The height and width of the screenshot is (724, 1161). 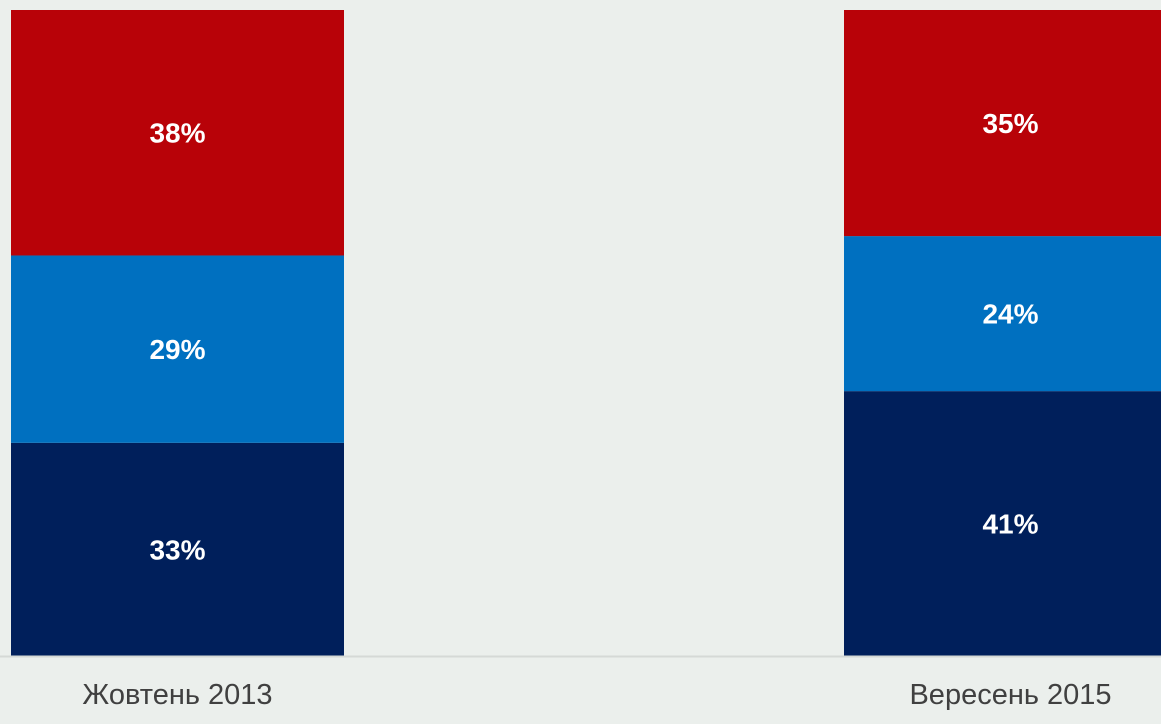 What do you see at coordinates (1010, 695) in the screenshot?
I see `category-label-2: Вересень 2015` at bounding box center [1010, 695].